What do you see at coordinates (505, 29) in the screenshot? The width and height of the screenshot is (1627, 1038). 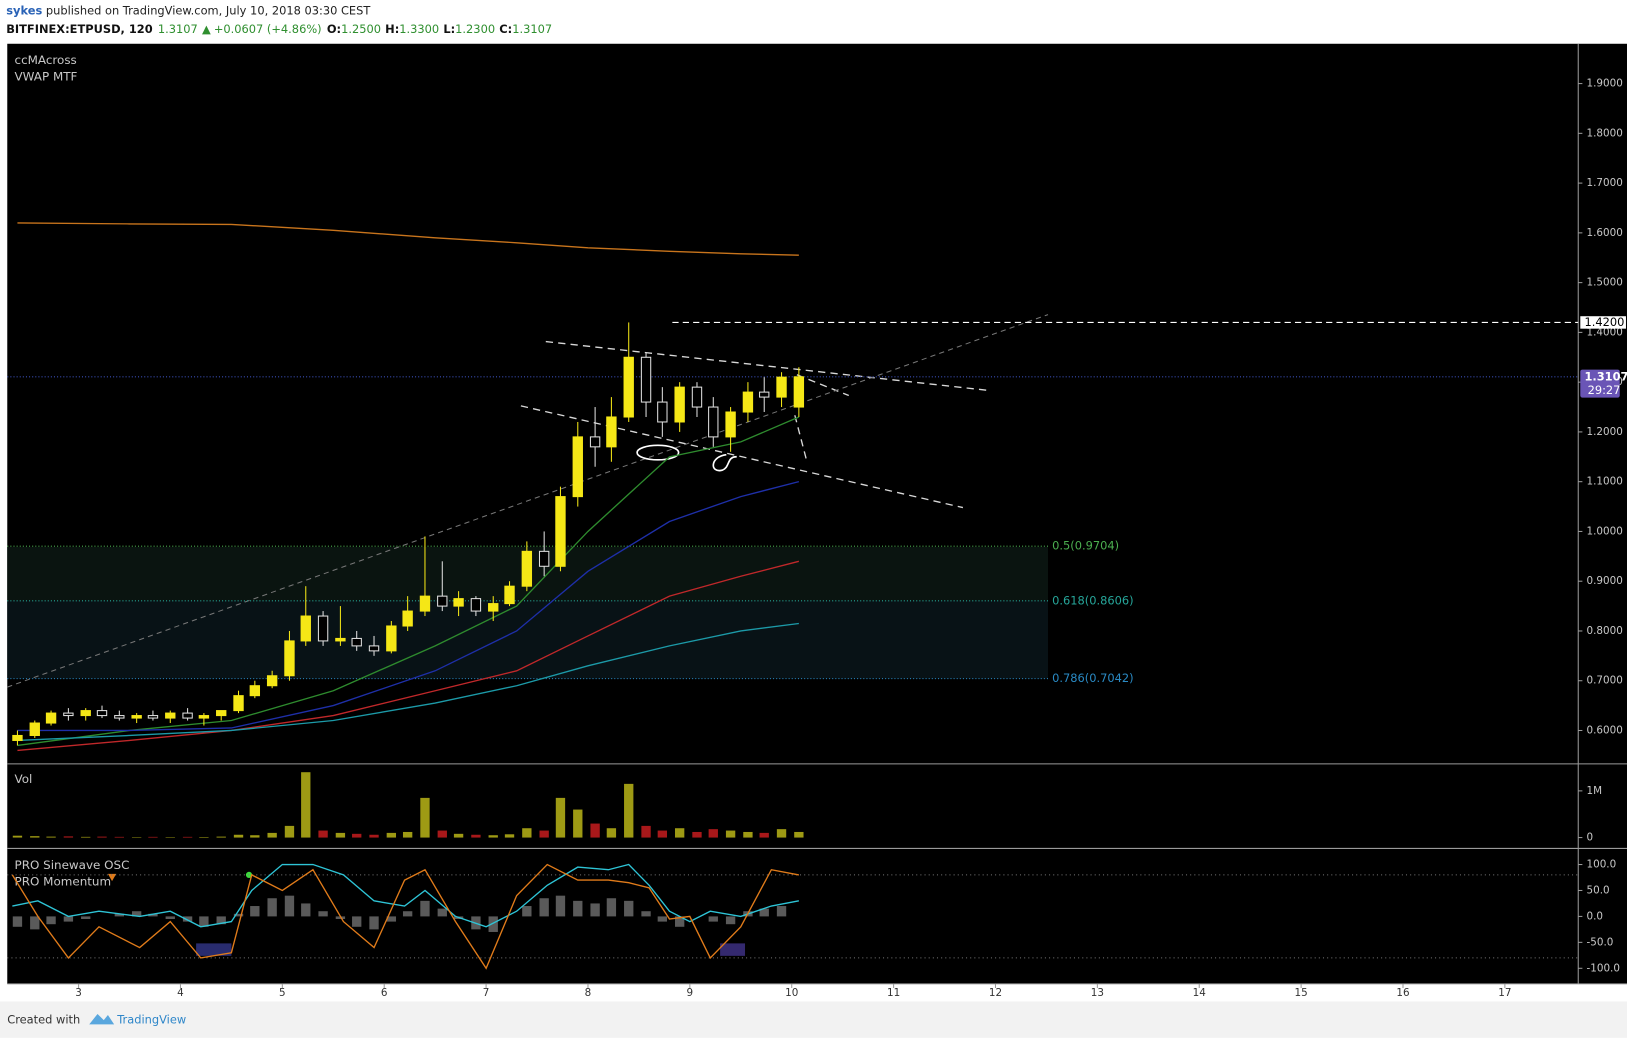 I see `ohlc-label: C:` at bounding box center [505, 29].